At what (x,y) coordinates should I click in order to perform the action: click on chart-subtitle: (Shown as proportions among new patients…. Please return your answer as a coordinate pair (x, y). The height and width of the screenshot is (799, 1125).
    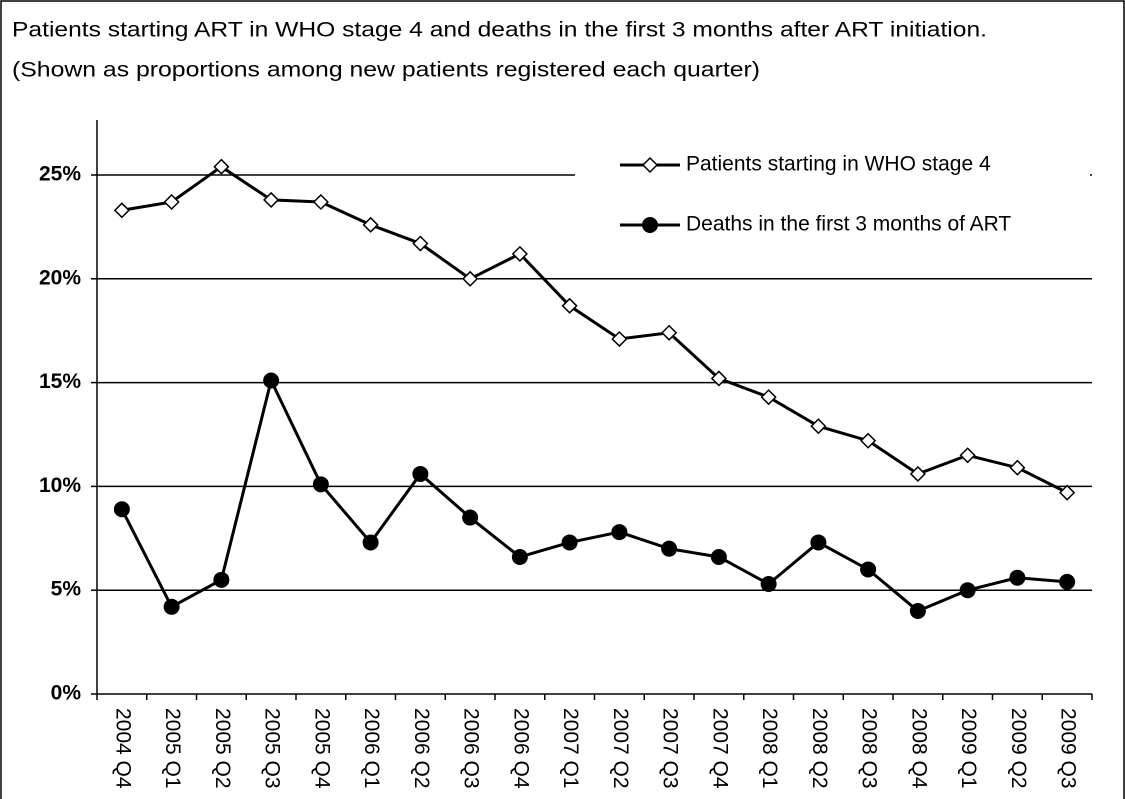
    Looking at the image, I should click on (386, 70).